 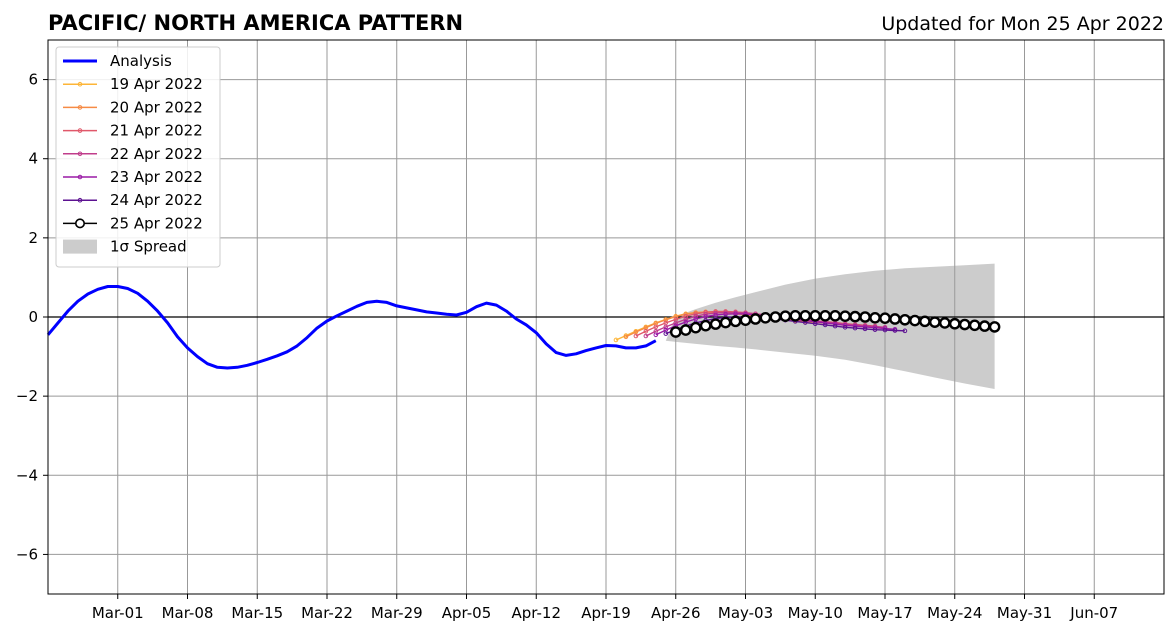 What do you see at coordinates (118, 613) in the screenshot?
I see `x-tick-label: Mar-01` at bounding box center [118, 613].